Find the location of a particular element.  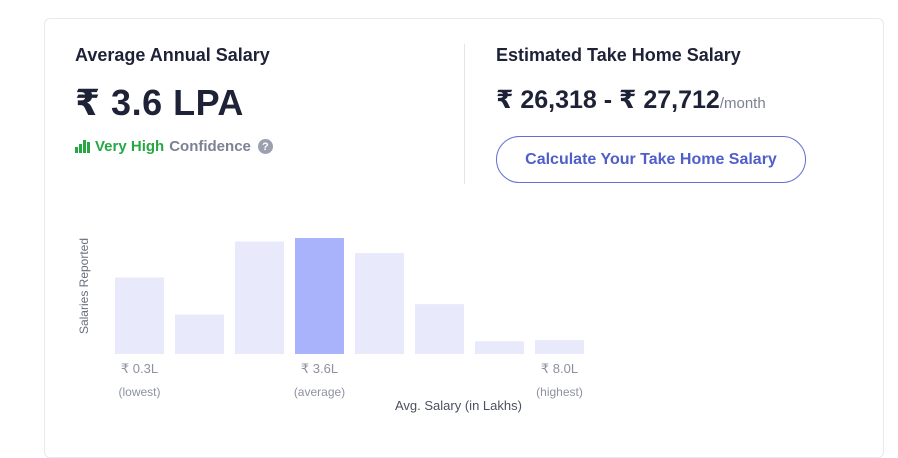

salary-distribution-chart is located at coordinates (349, 296).